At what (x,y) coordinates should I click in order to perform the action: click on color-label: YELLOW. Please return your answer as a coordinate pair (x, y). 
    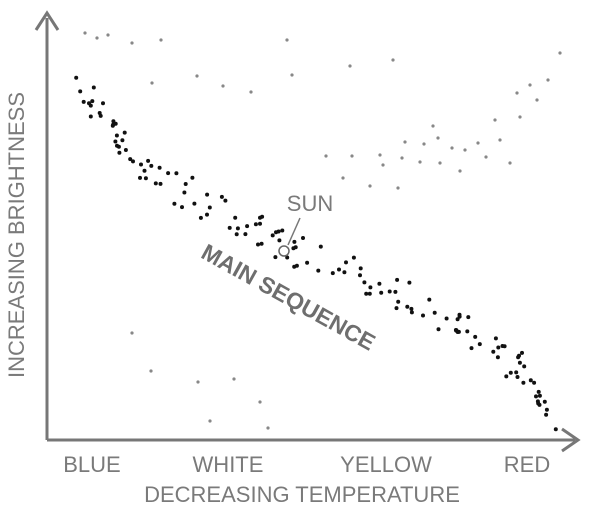
    Looking at the image, I should click on (386, 464).